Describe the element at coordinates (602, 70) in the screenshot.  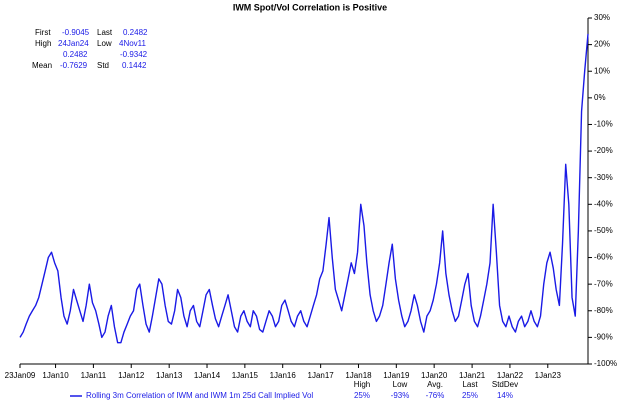
I see `y-tick-label: 10%` at that location.